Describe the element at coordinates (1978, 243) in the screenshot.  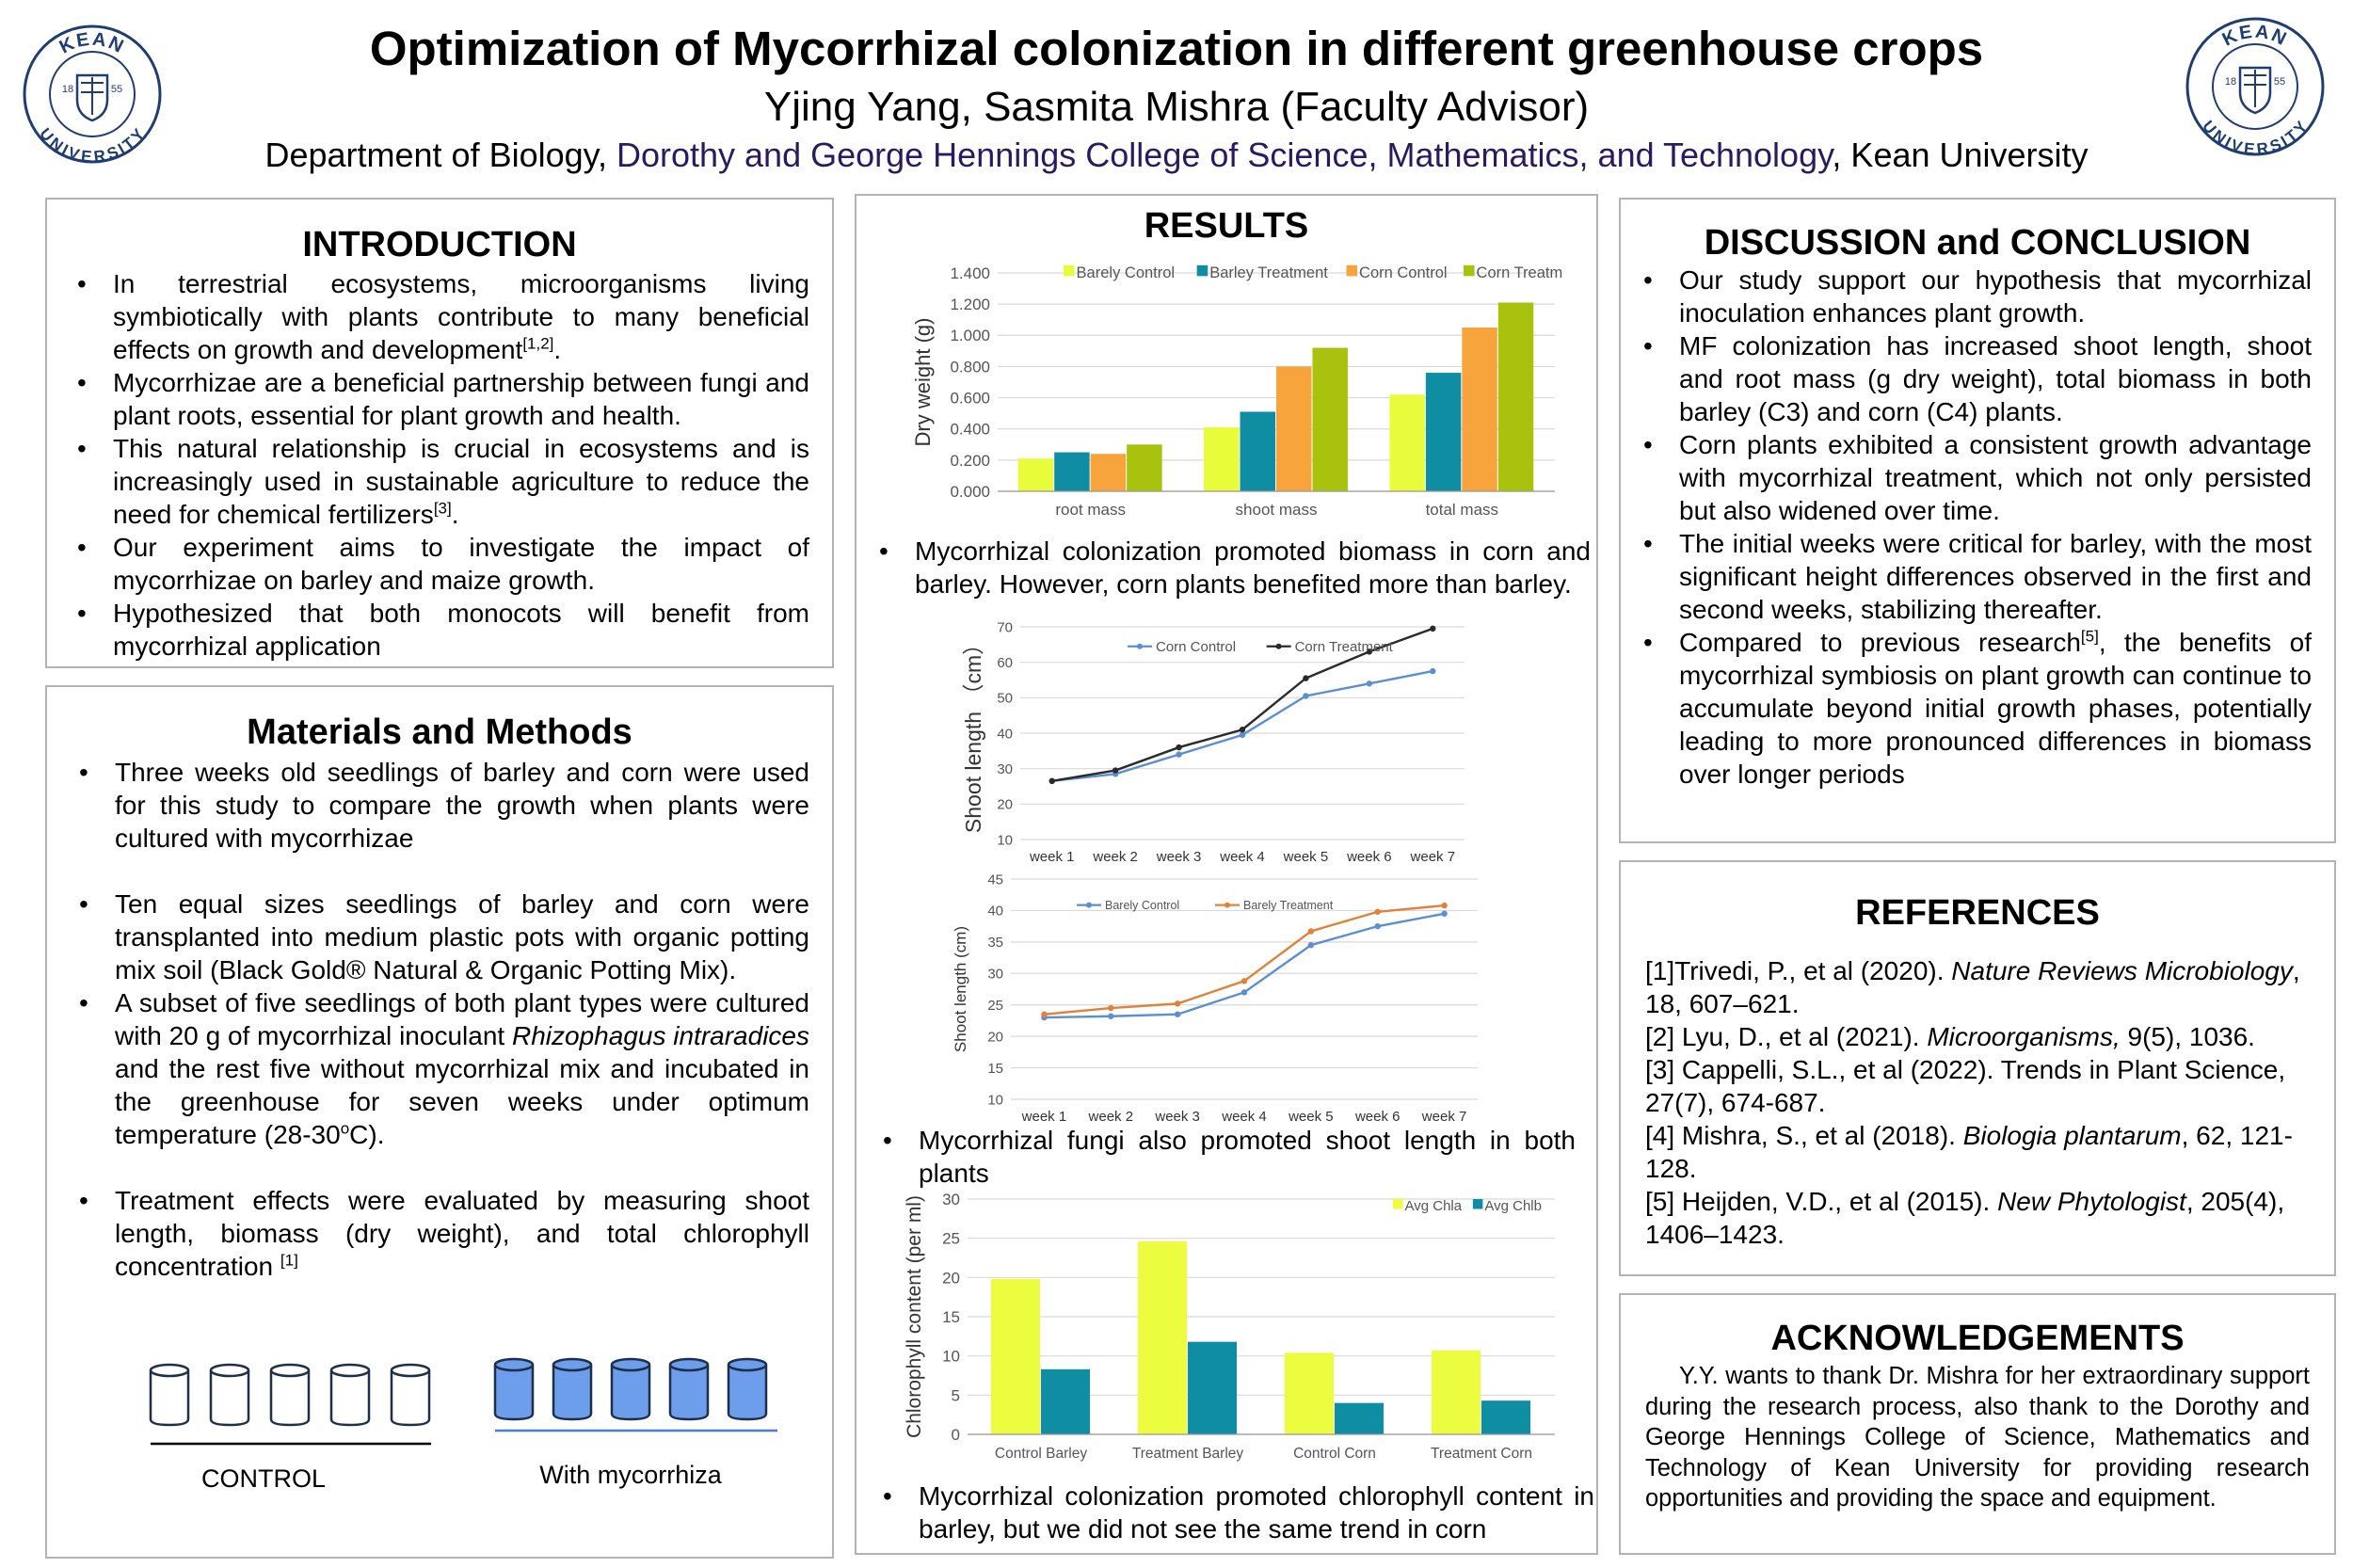
I see `discussion-heading: DISCUSSION and CONCLUSION` at that location.